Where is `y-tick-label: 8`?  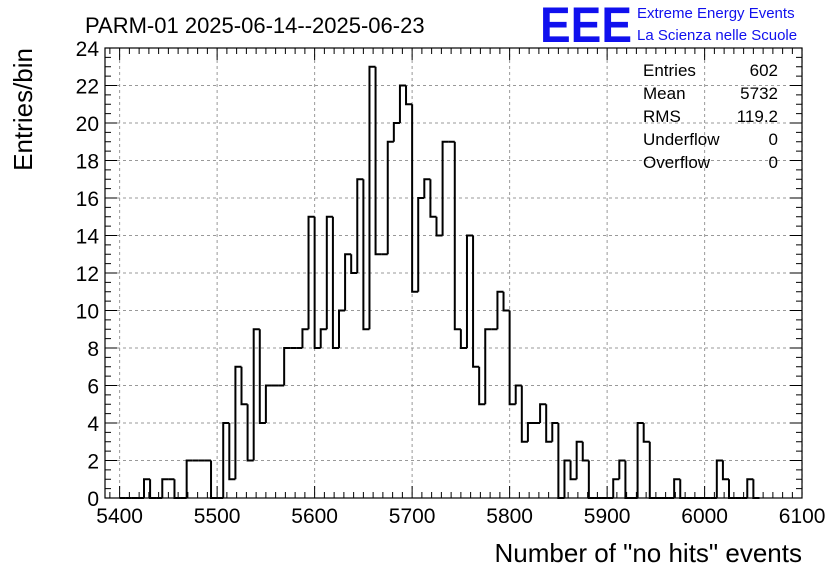 y-tick-label: 8 is located at coordinates (93, 349).